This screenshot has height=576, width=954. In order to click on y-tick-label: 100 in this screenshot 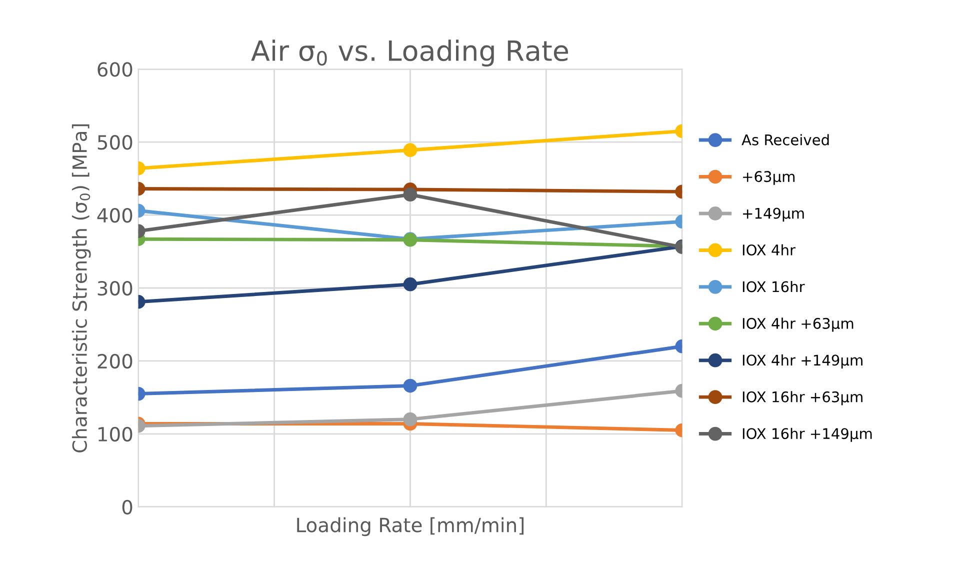, I will do `click(115, 434)`.